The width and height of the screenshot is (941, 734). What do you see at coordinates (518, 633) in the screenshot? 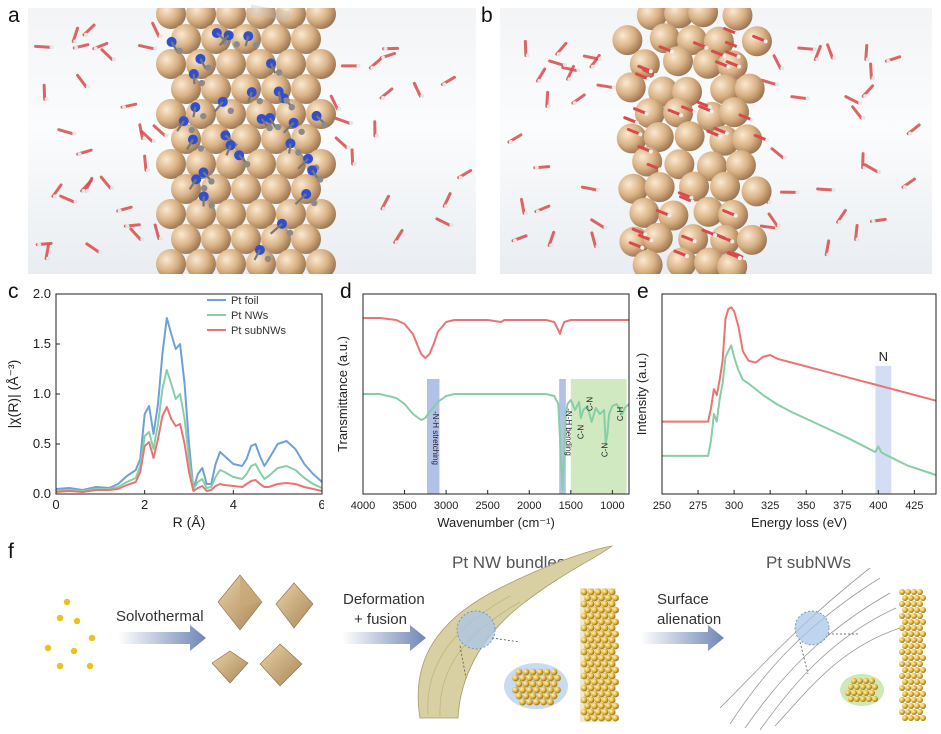
I see `pt-nw-bundle-illustration-icon` at bounding box center [518, 633].